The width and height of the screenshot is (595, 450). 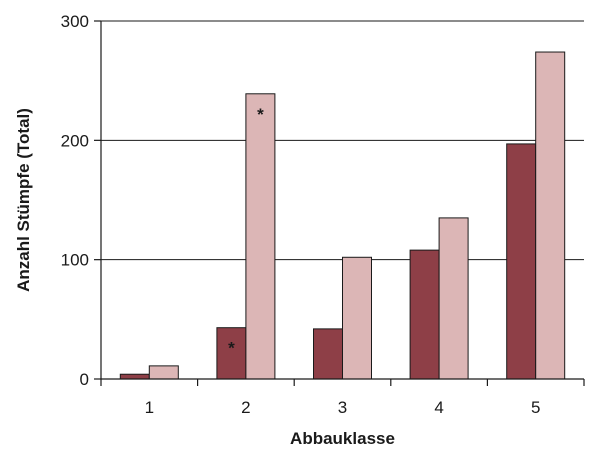 I want to click on annotations: **, so click(x=246, y=231).